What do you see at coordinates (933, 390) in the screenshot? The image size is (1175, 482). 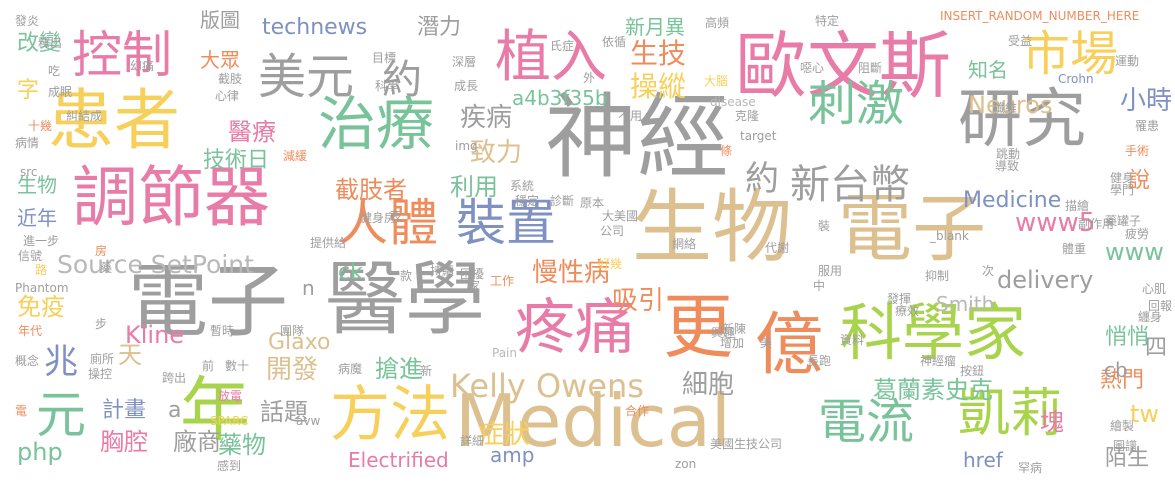 I see `word-cjk-60: 葛蘭素史克` at bounding box center [933, 390].